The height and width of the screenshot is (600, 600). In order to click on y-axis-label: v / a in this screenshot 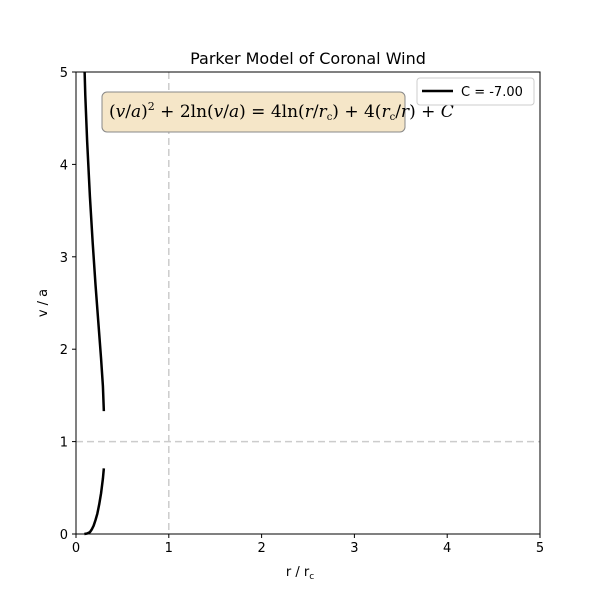, I will do `click(43, 303)`.